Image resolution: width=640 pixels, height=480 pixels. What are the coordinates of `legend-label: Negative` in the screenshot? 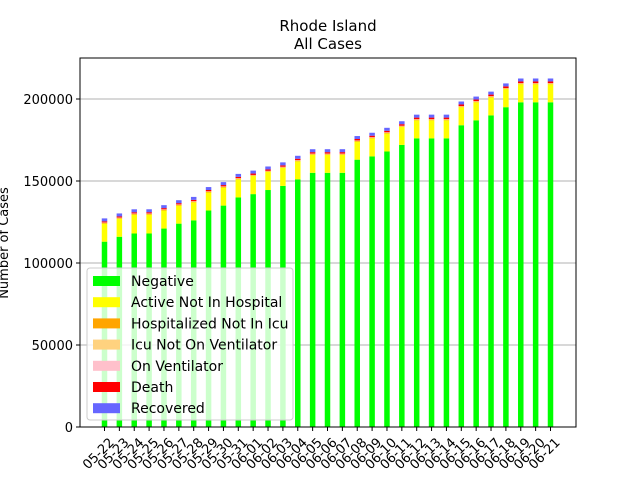 It's located at (162, 282).